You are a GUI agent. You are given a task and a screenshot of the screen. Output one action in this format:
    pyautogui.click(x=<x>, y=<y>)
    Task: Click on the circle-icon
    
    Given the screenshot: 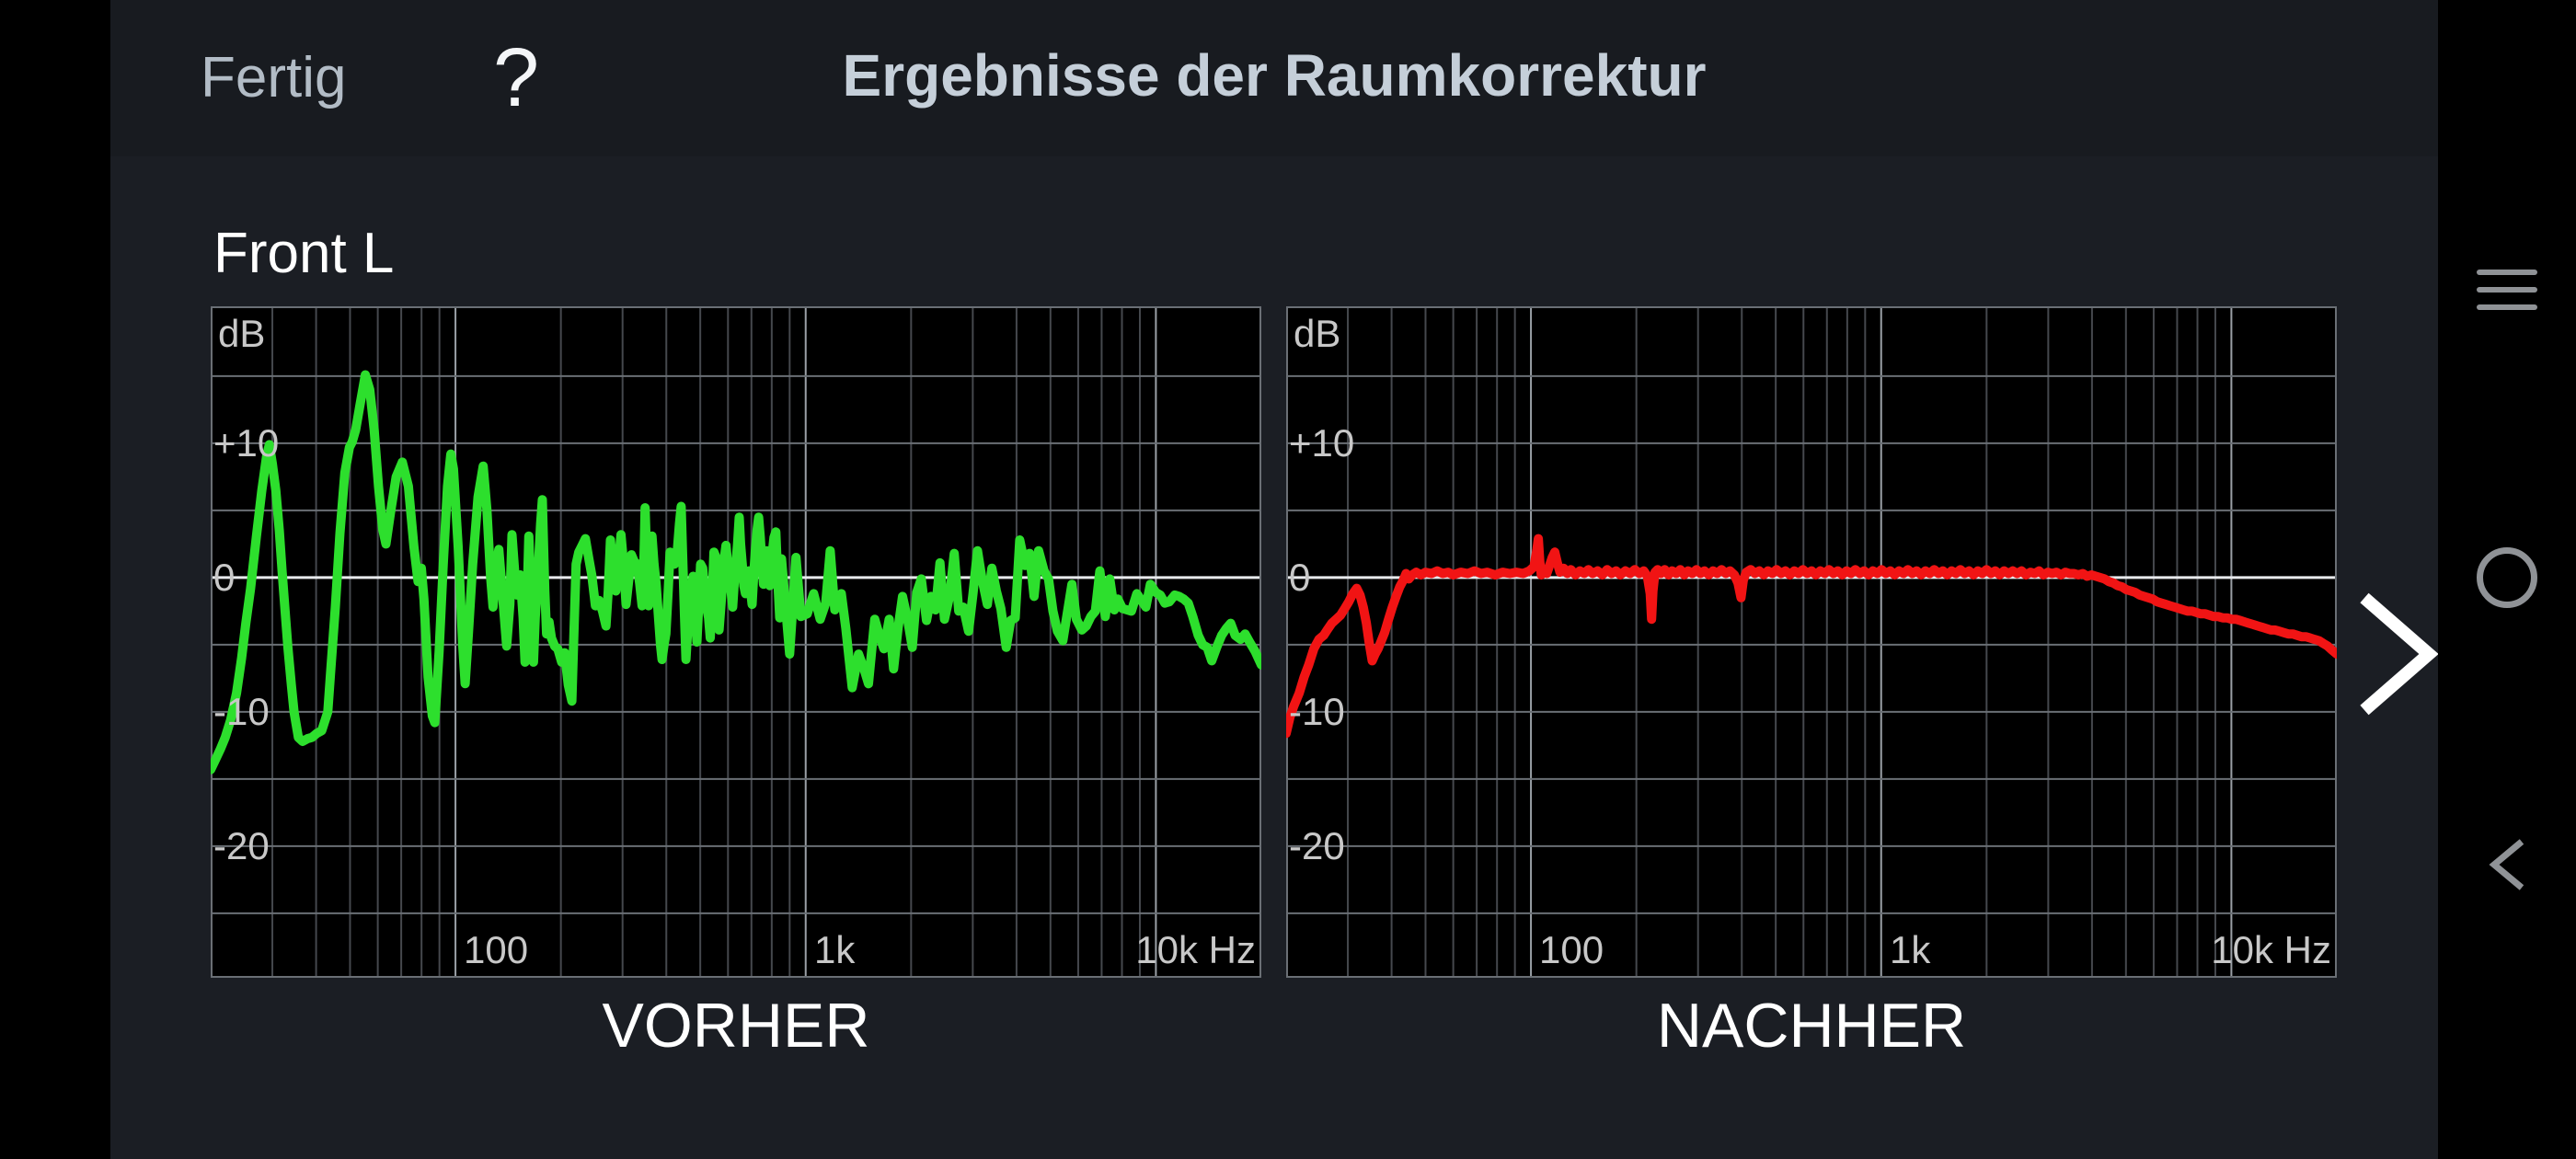 What is the action you would take?
    pyautogui.click(x=2507, y=577)
    